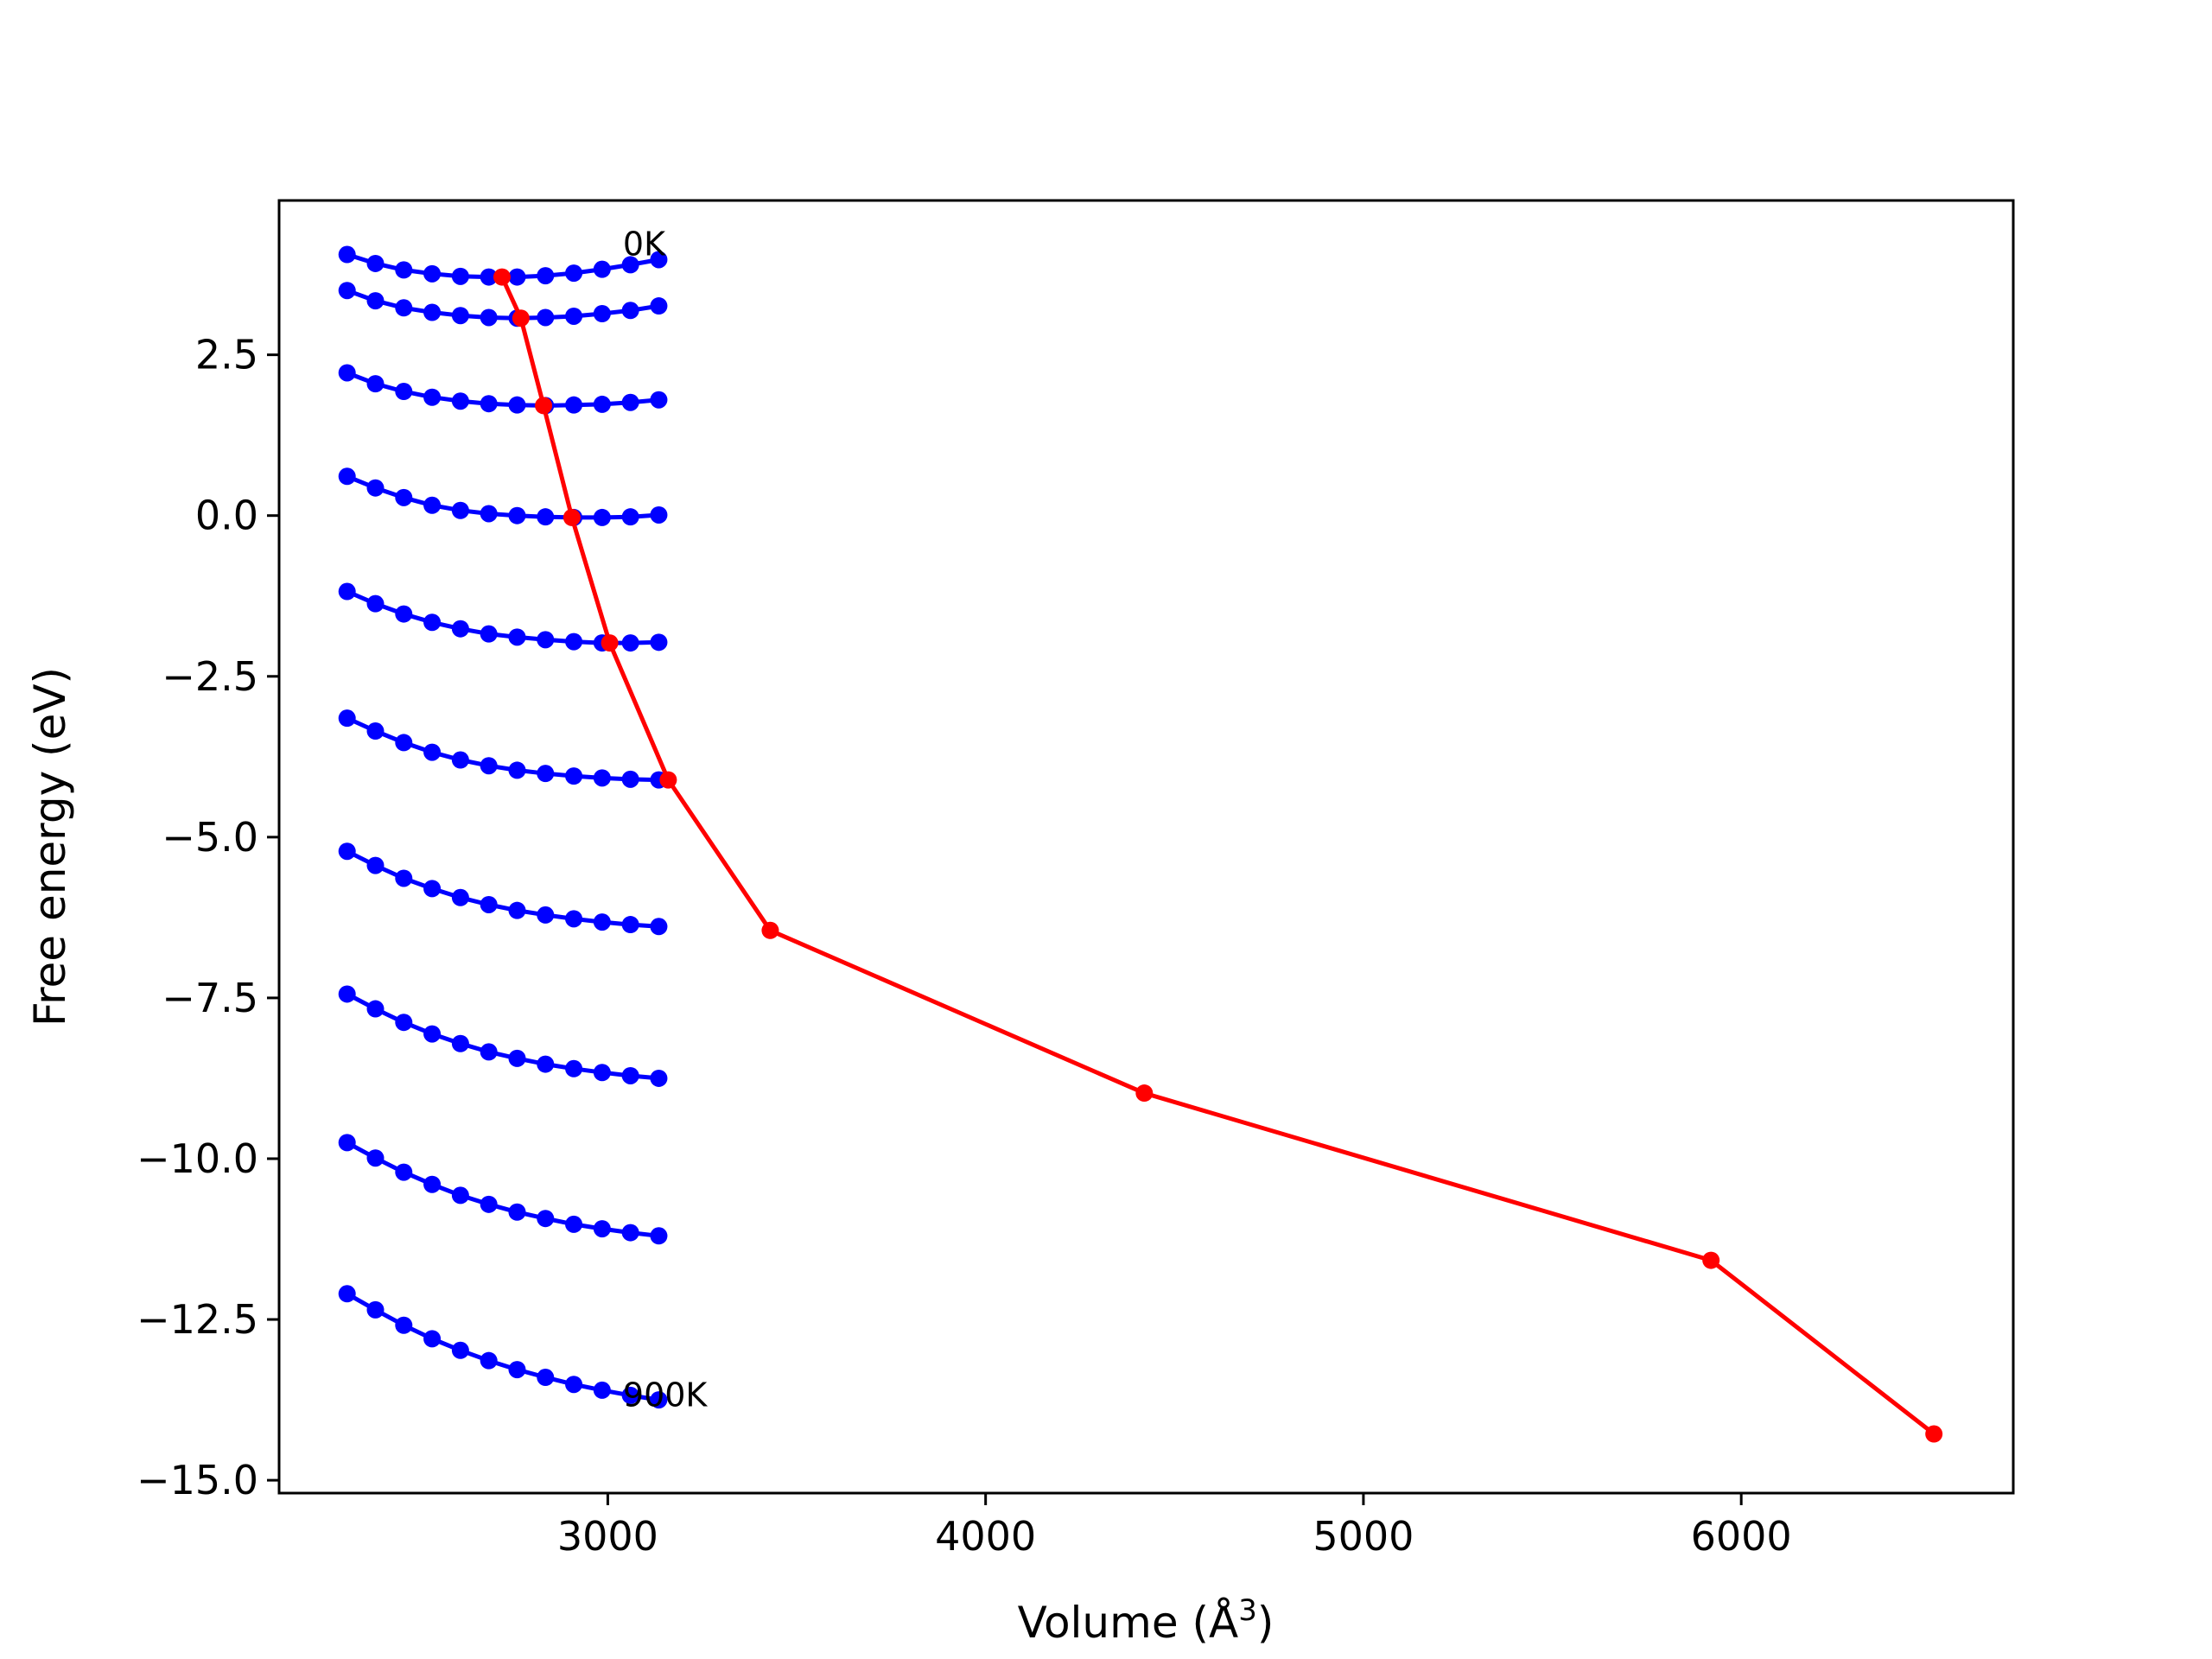 Image resolution: width=2212 pixels, height=1659 pixels. What do you see at coordinates (226, 355) in the screenshot?
I see `y-tick-label: 2.5` at bounding box center [226, 355].